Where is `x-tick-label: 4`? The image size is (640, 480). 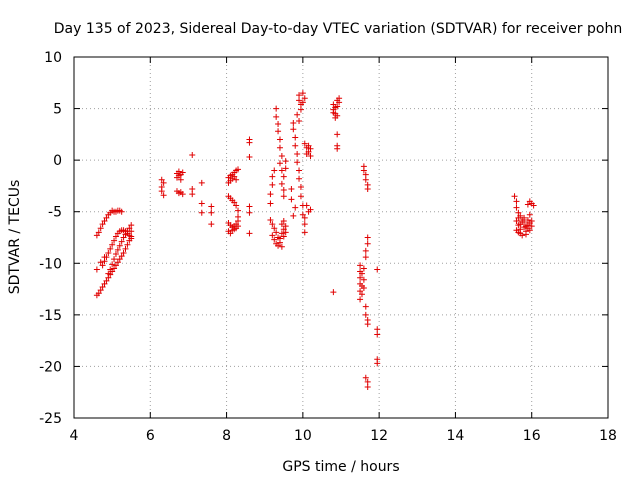
x-tick-label: 4 is located at coordinates (74, 436).